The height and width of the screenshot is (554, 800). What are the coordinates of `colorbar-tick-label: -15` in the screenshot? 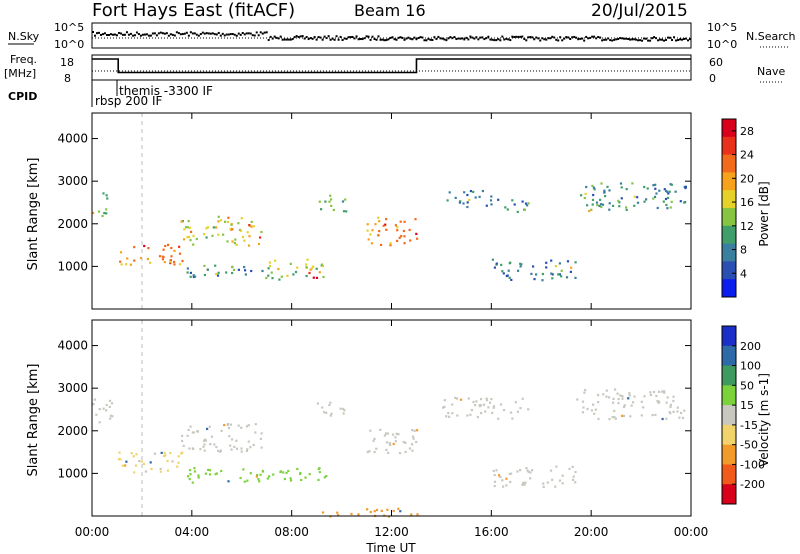 It's located at (749, 425).